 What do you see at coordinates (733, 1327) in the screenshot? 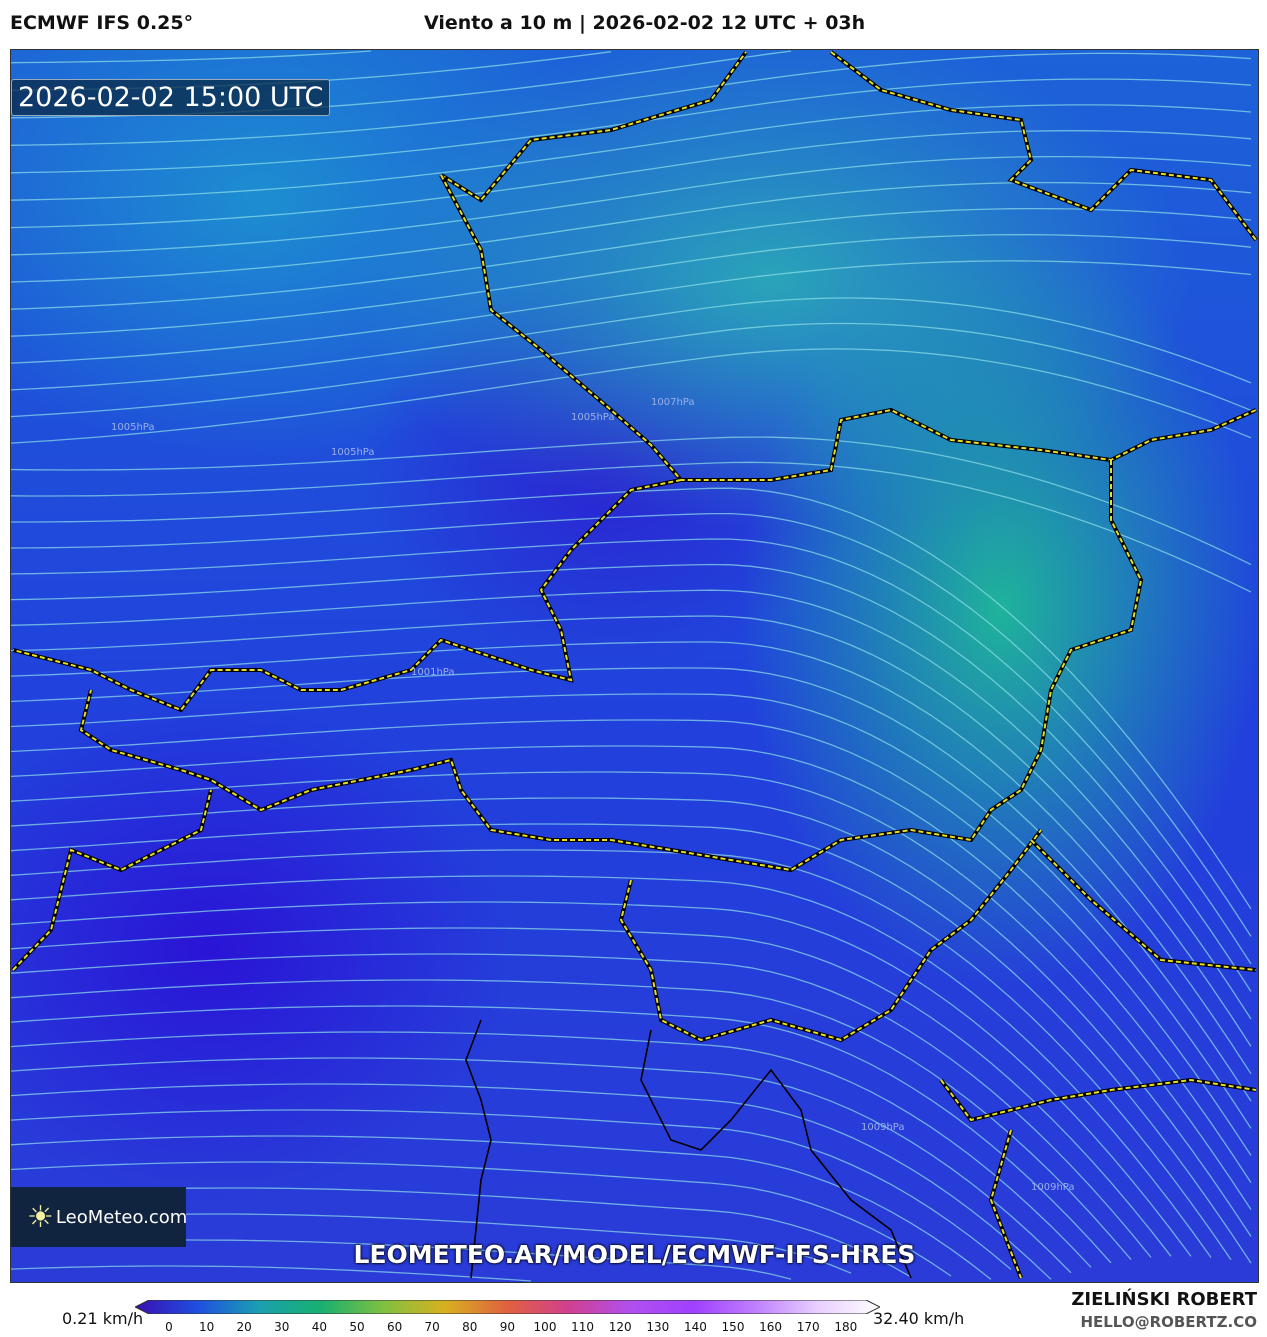
I see `colorbar-tick: 150` at bounding box center [733, 1327].